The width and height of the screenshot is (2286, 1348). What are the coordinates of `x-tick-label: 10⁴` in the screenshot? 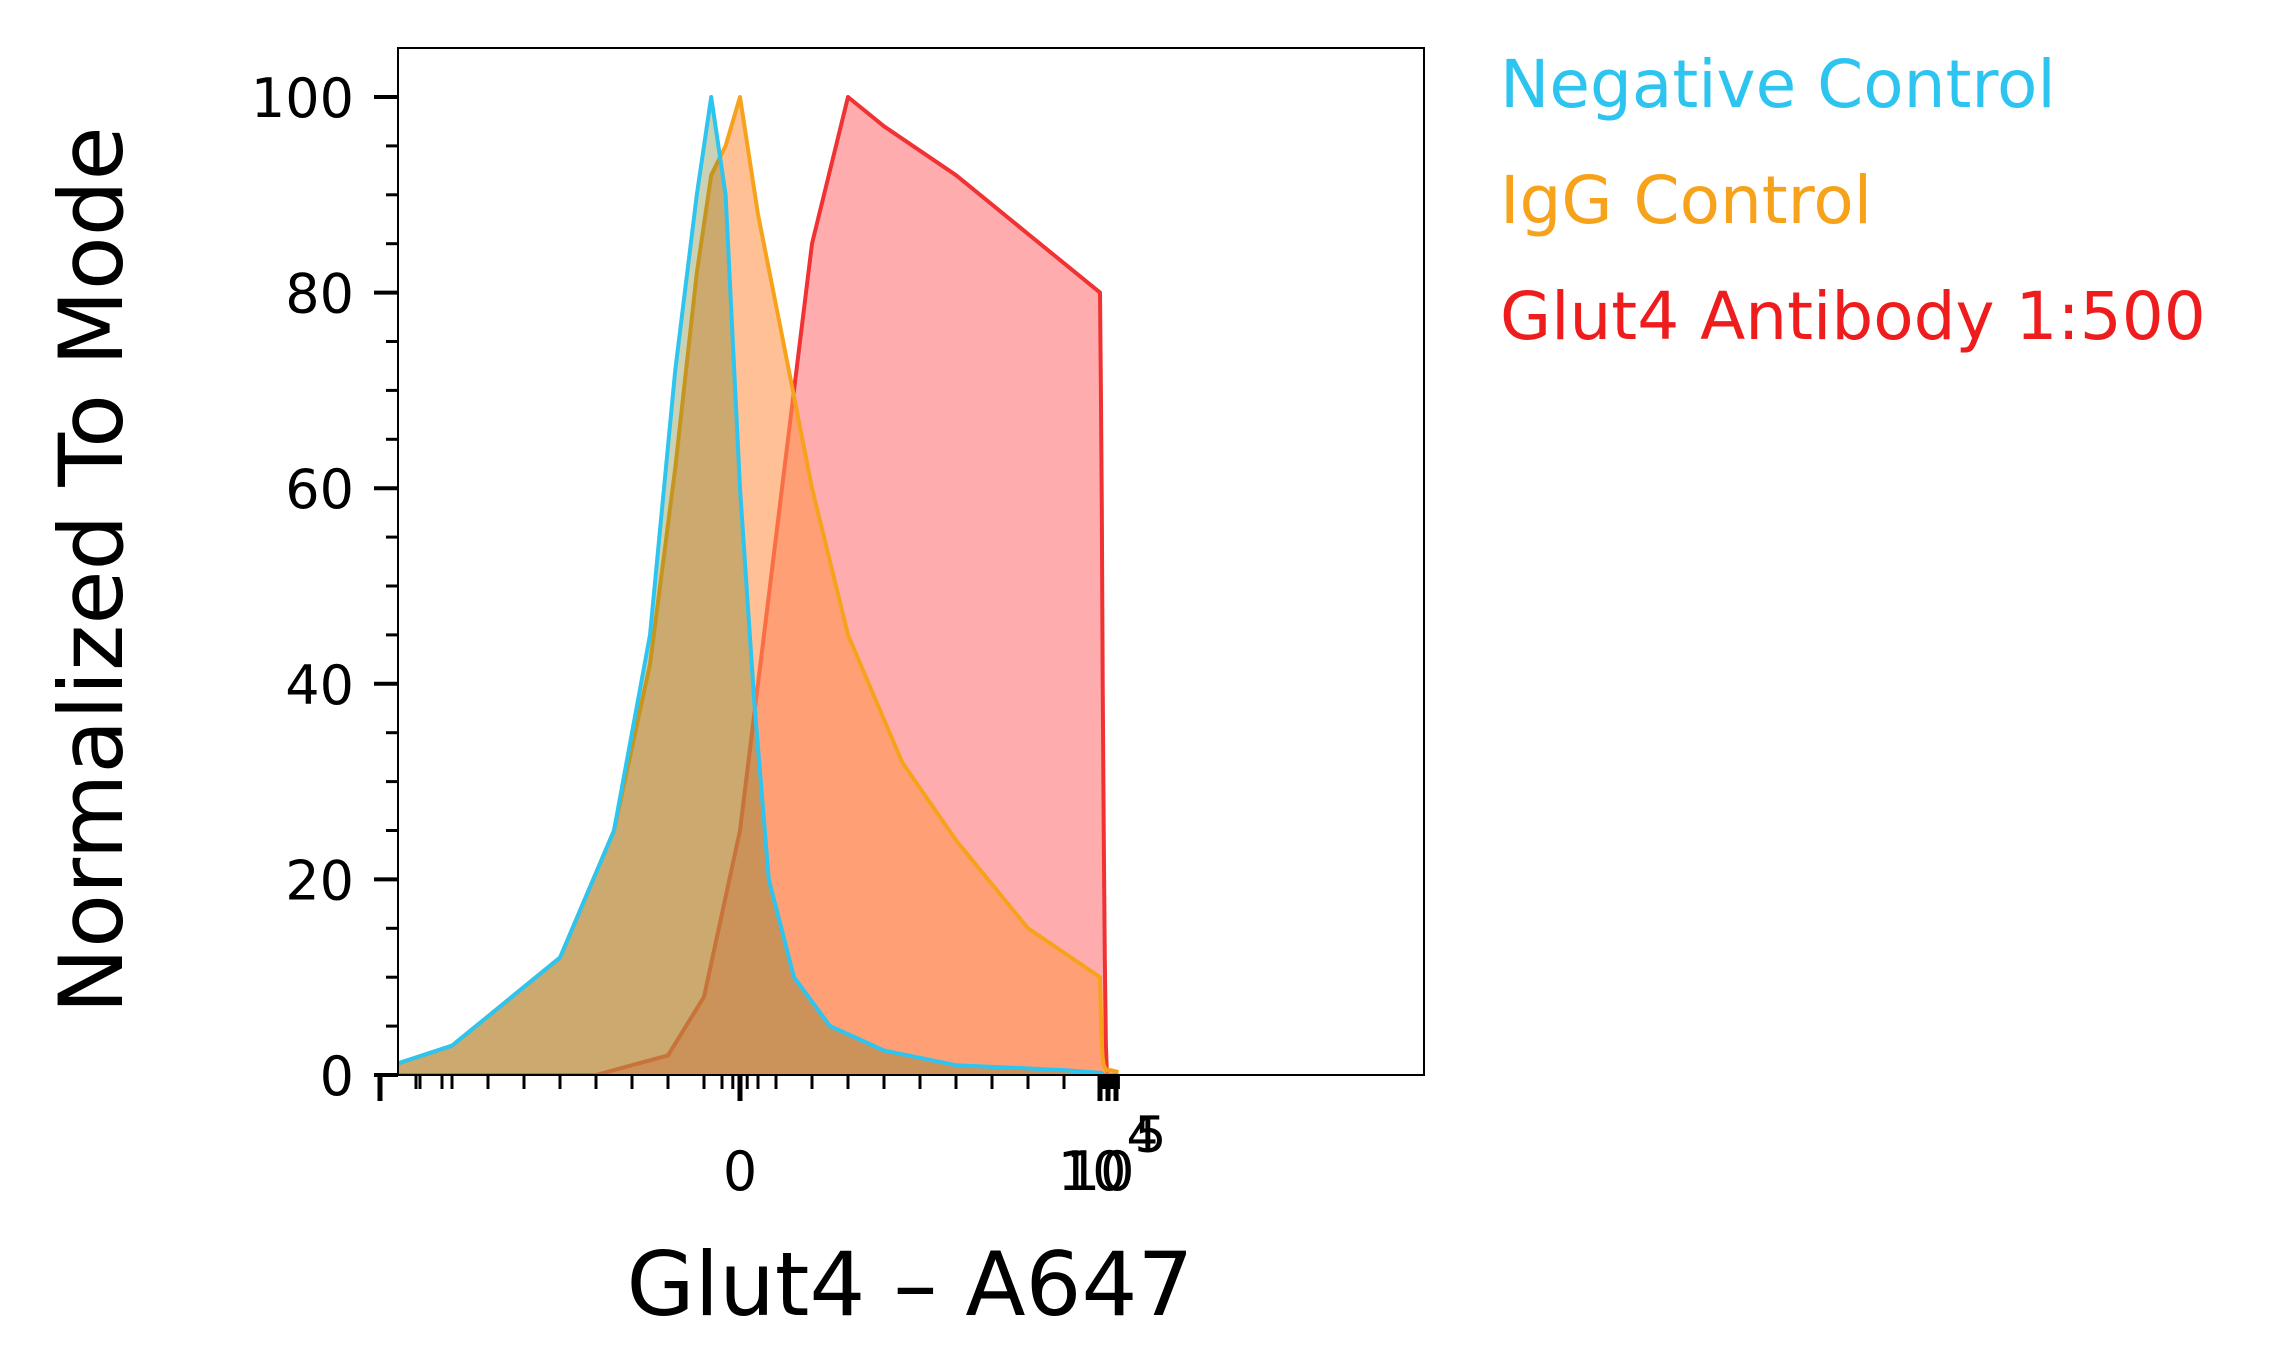 It's located at (1108, 1154).